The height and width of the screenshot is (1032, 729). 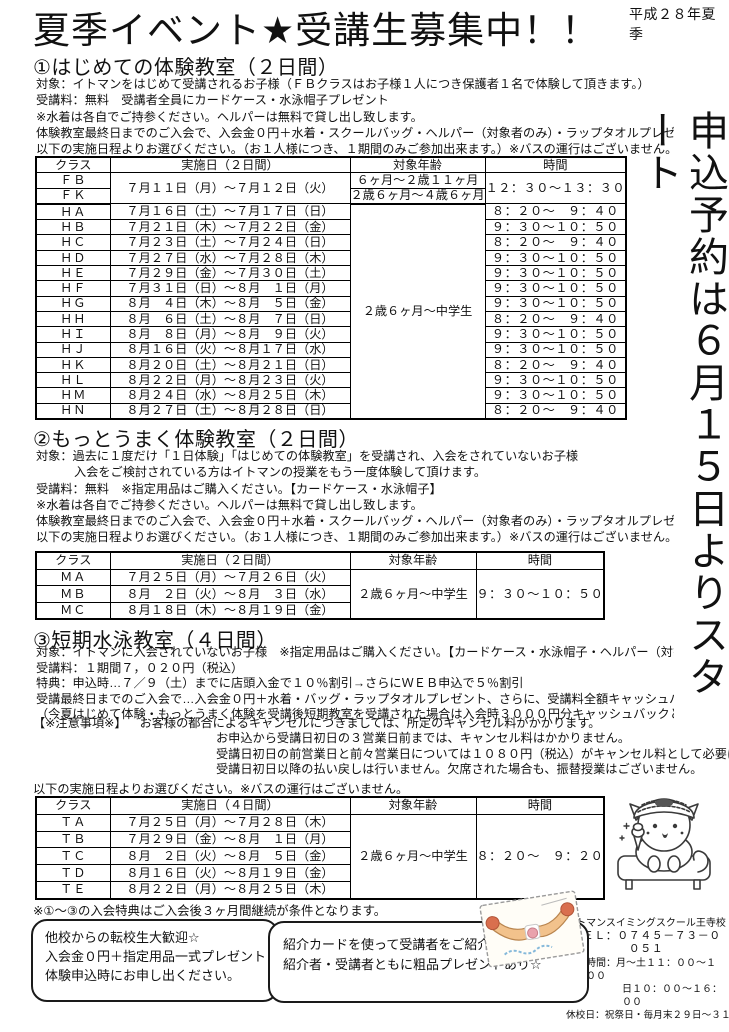 I want to click on class-cell: ＨＡ, so click(x=73, y=212).